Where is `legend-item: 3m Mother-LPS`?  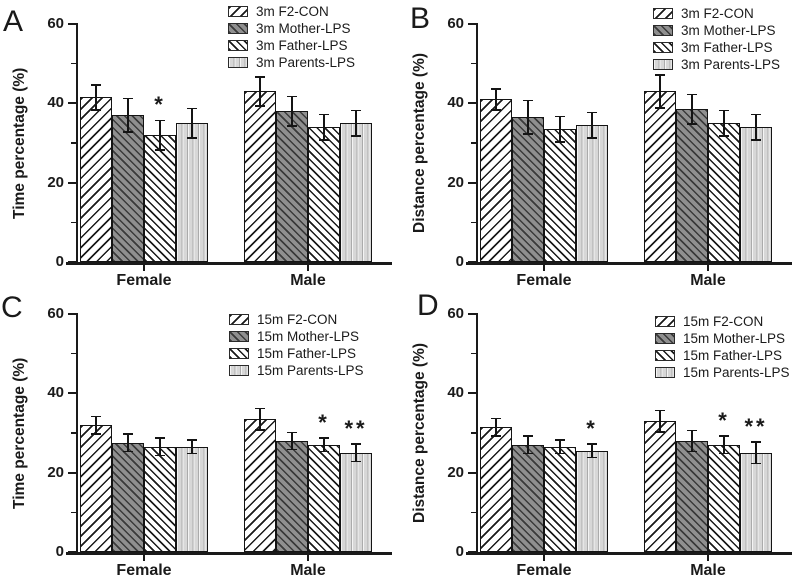
legend-item: 3m Mother-LPS is located at coordinates (714, 30).